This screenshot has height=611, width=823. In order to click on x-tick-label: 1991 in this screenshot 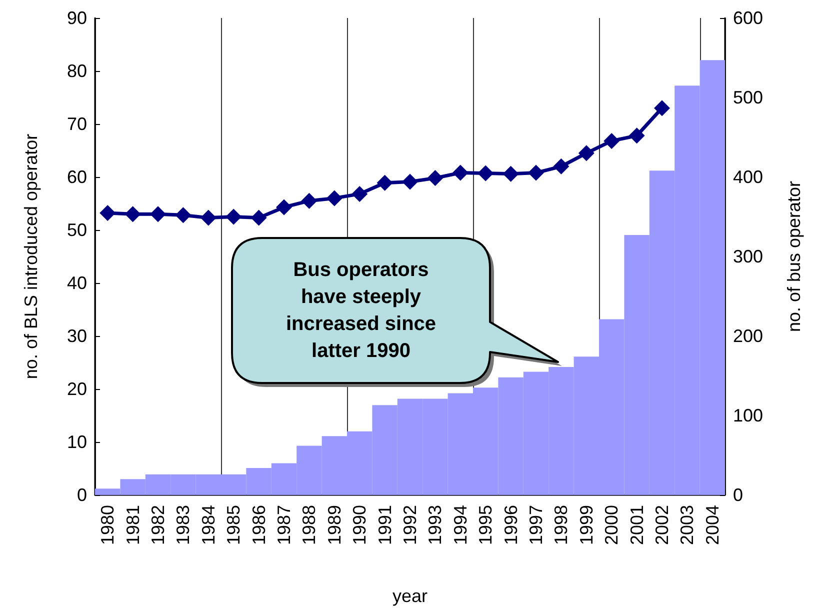, I will do `click(384, 525)`.